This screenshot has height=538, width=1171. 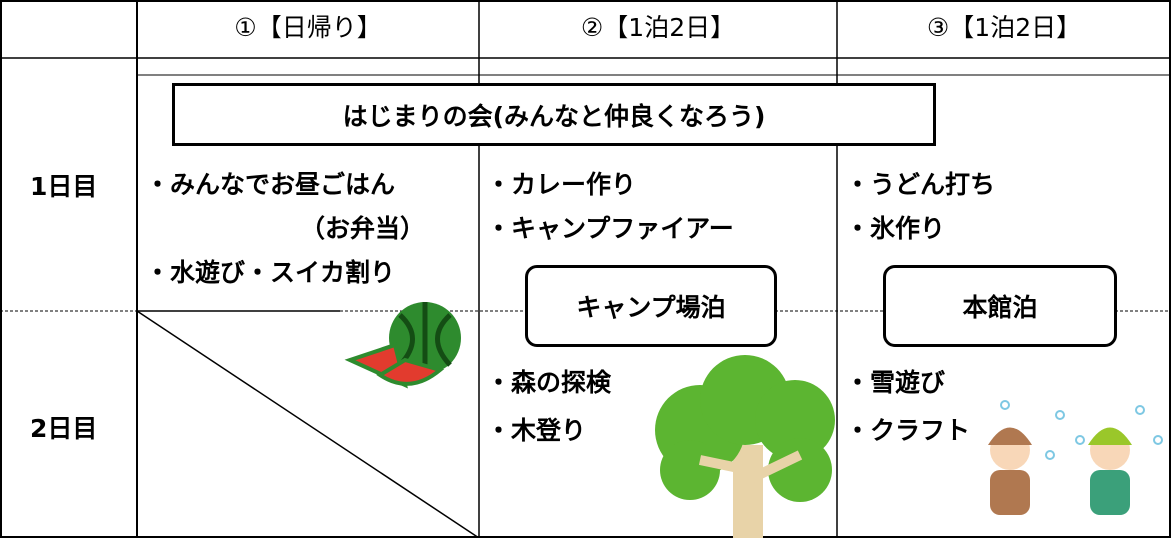 What do you see at coordinates (270, 272) in the screenshot?
I see `activity: ・水遊び・スイカ割り` at bounding box center [270, 272].